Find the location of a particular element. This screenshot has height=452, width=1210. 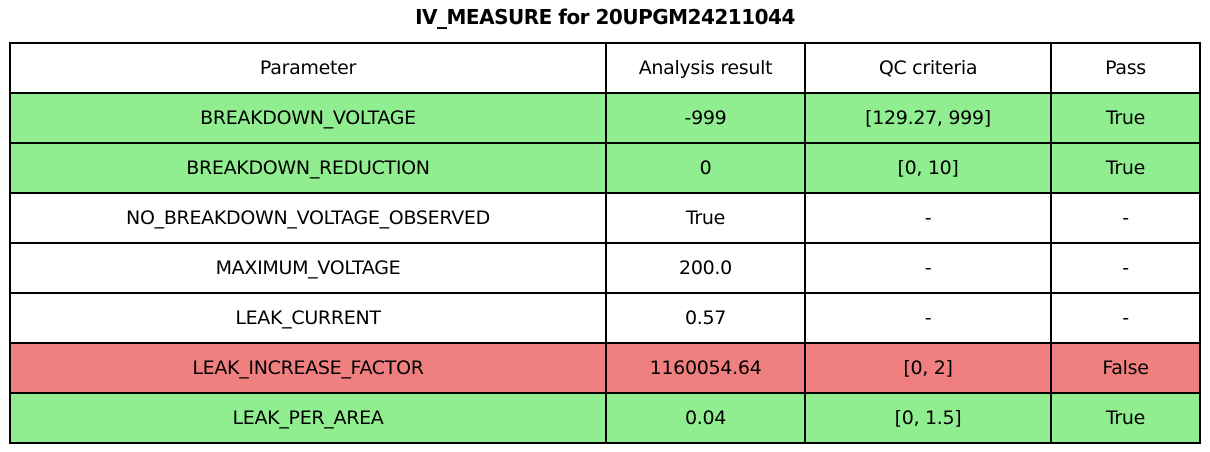

table-row-breakdown-reduction: BREAKDOWN_REDUCTION 0 [0, 10] True is located at coordinates (605, 168).